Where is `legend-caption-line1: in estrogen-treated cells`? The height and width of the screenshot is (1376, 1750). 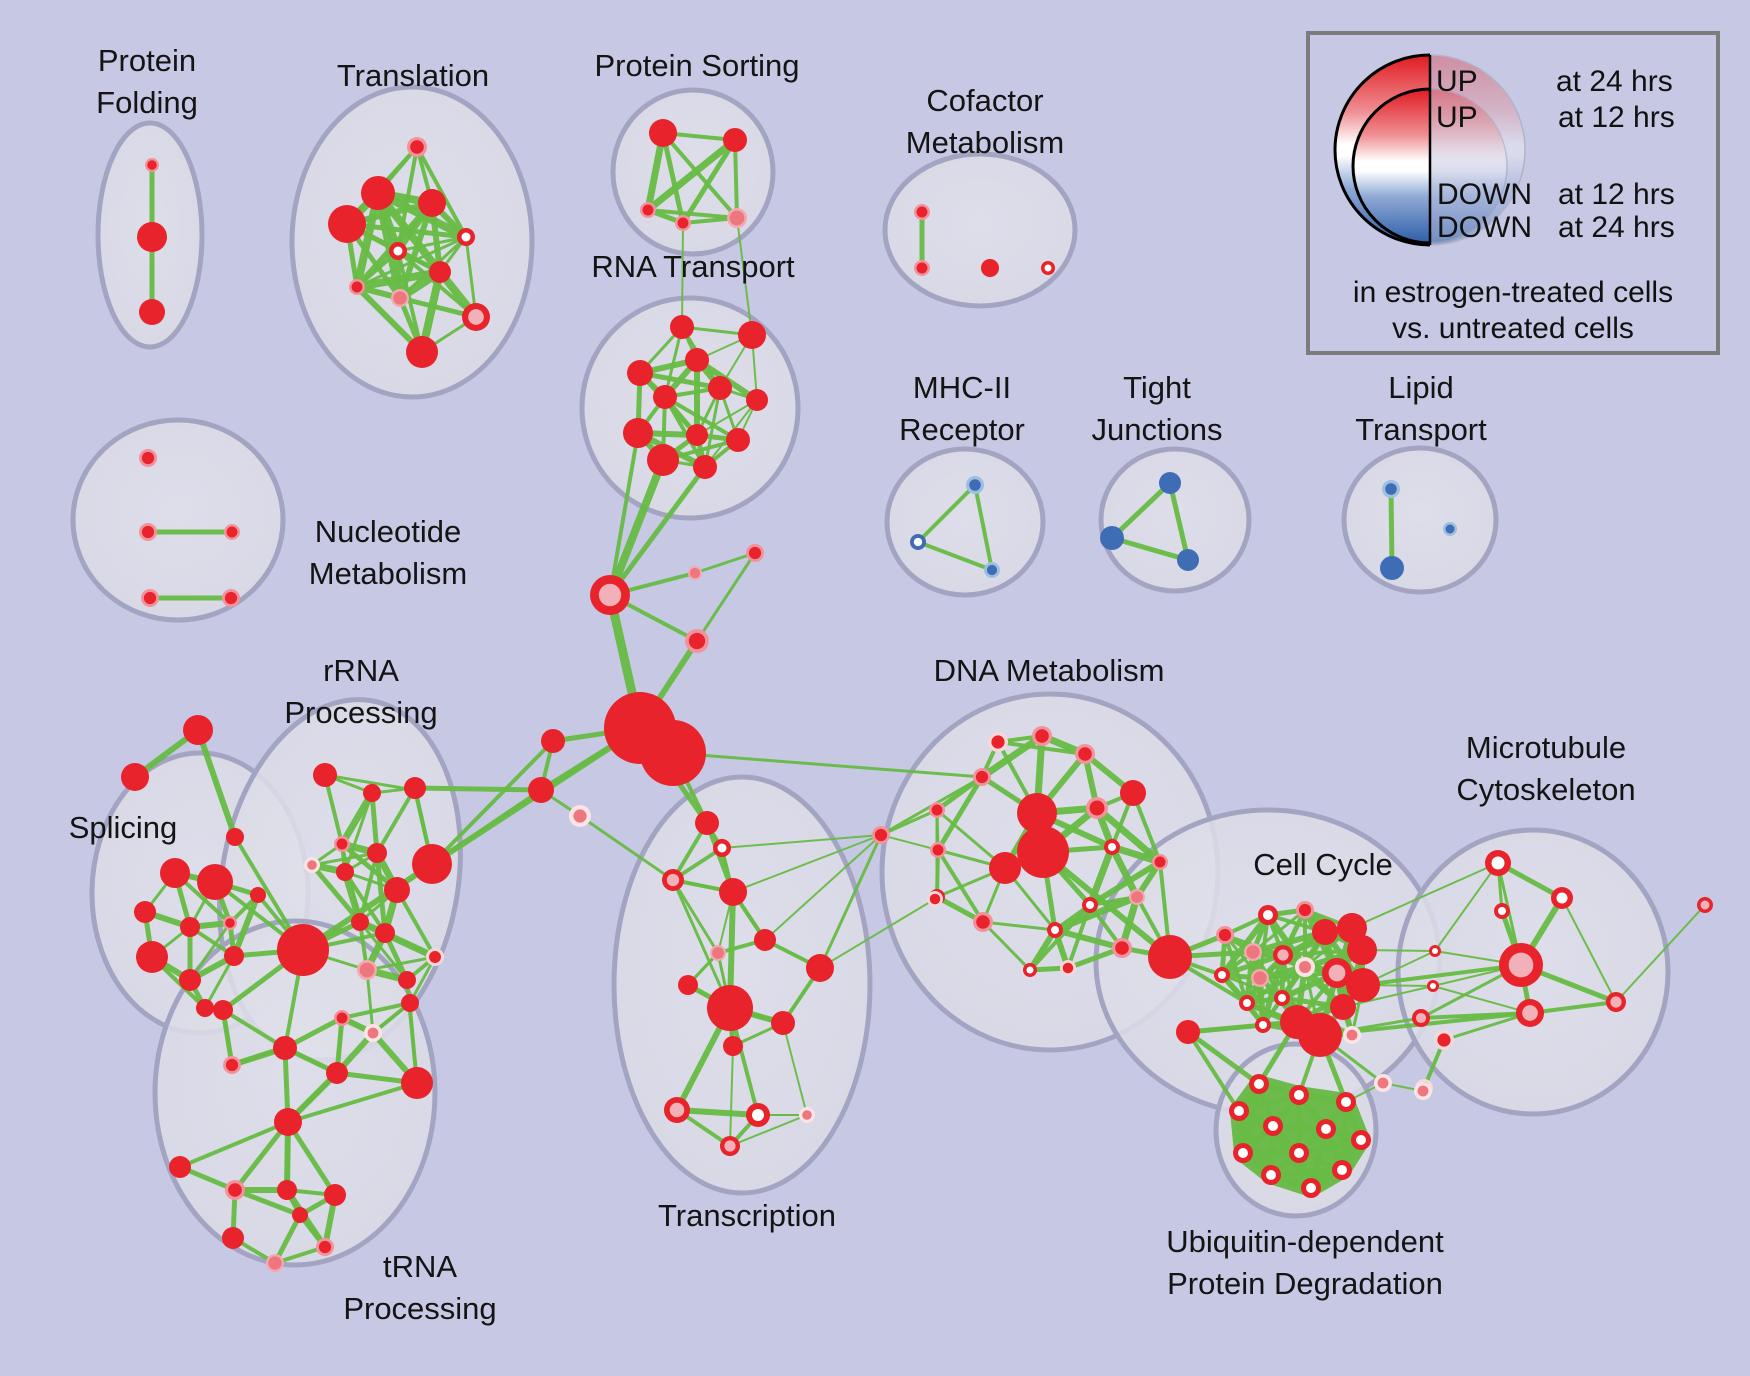
legend-caption-line1: in estrogen-treated cells is located at coordinates (1513, 292).